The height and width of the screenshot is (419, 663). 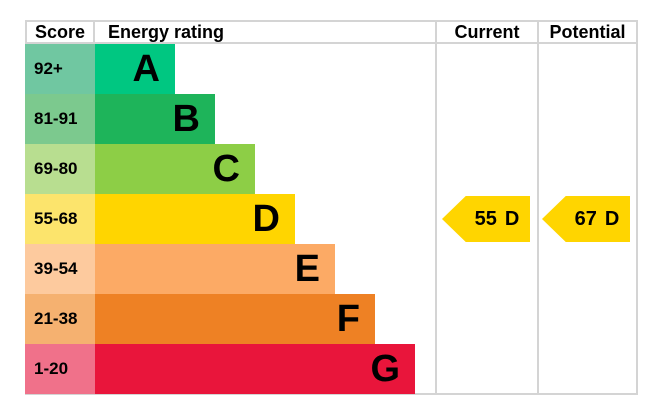 I want to click on band-row: 92+ A, so click(x=220, y=69).